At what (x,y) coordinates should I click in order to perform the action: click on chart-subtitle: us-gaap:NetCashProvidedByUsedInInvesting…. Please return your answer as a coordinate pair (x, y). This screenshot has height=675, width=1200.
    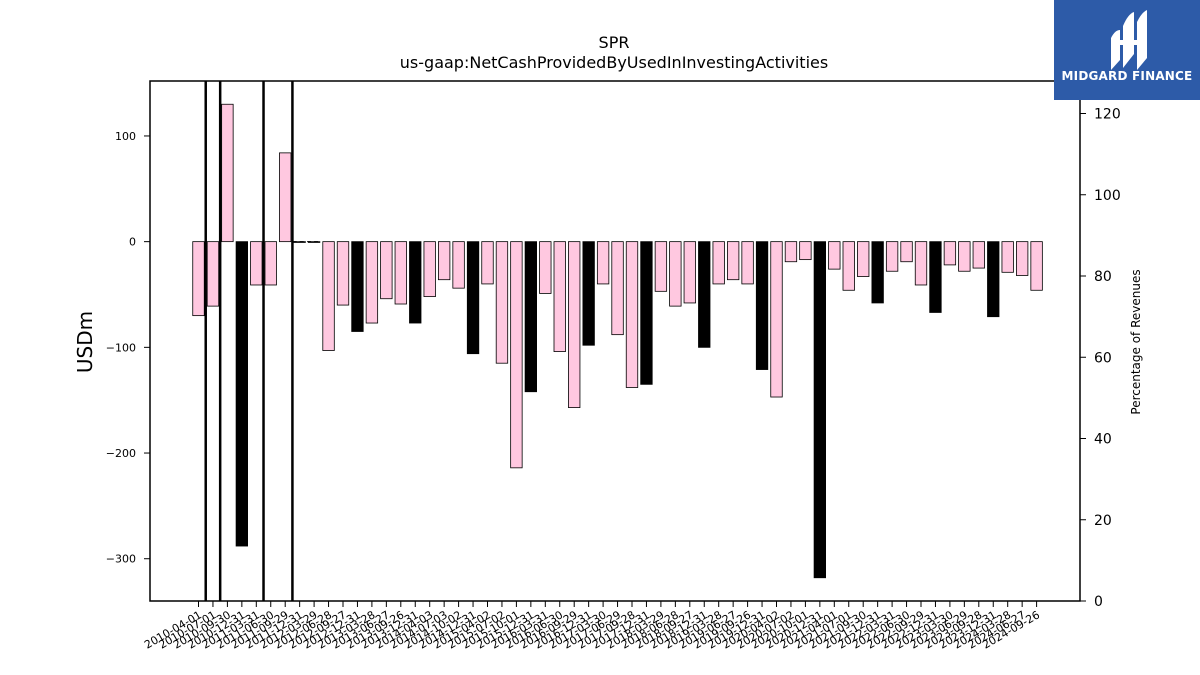
    Looking at the image, I should click on (614, 62).